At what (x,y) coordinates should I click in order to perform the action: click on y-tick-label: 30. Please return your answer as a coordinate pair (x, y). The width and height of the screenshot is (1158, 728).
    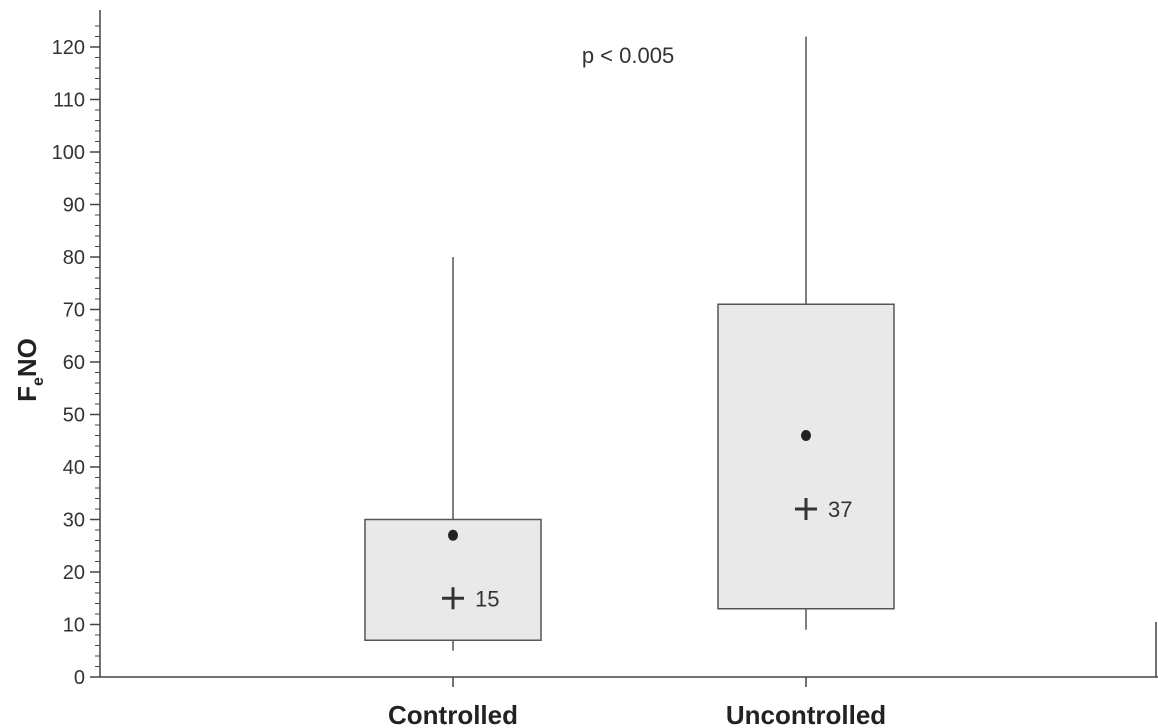
    Looking at the image, I should click on (74, 521).